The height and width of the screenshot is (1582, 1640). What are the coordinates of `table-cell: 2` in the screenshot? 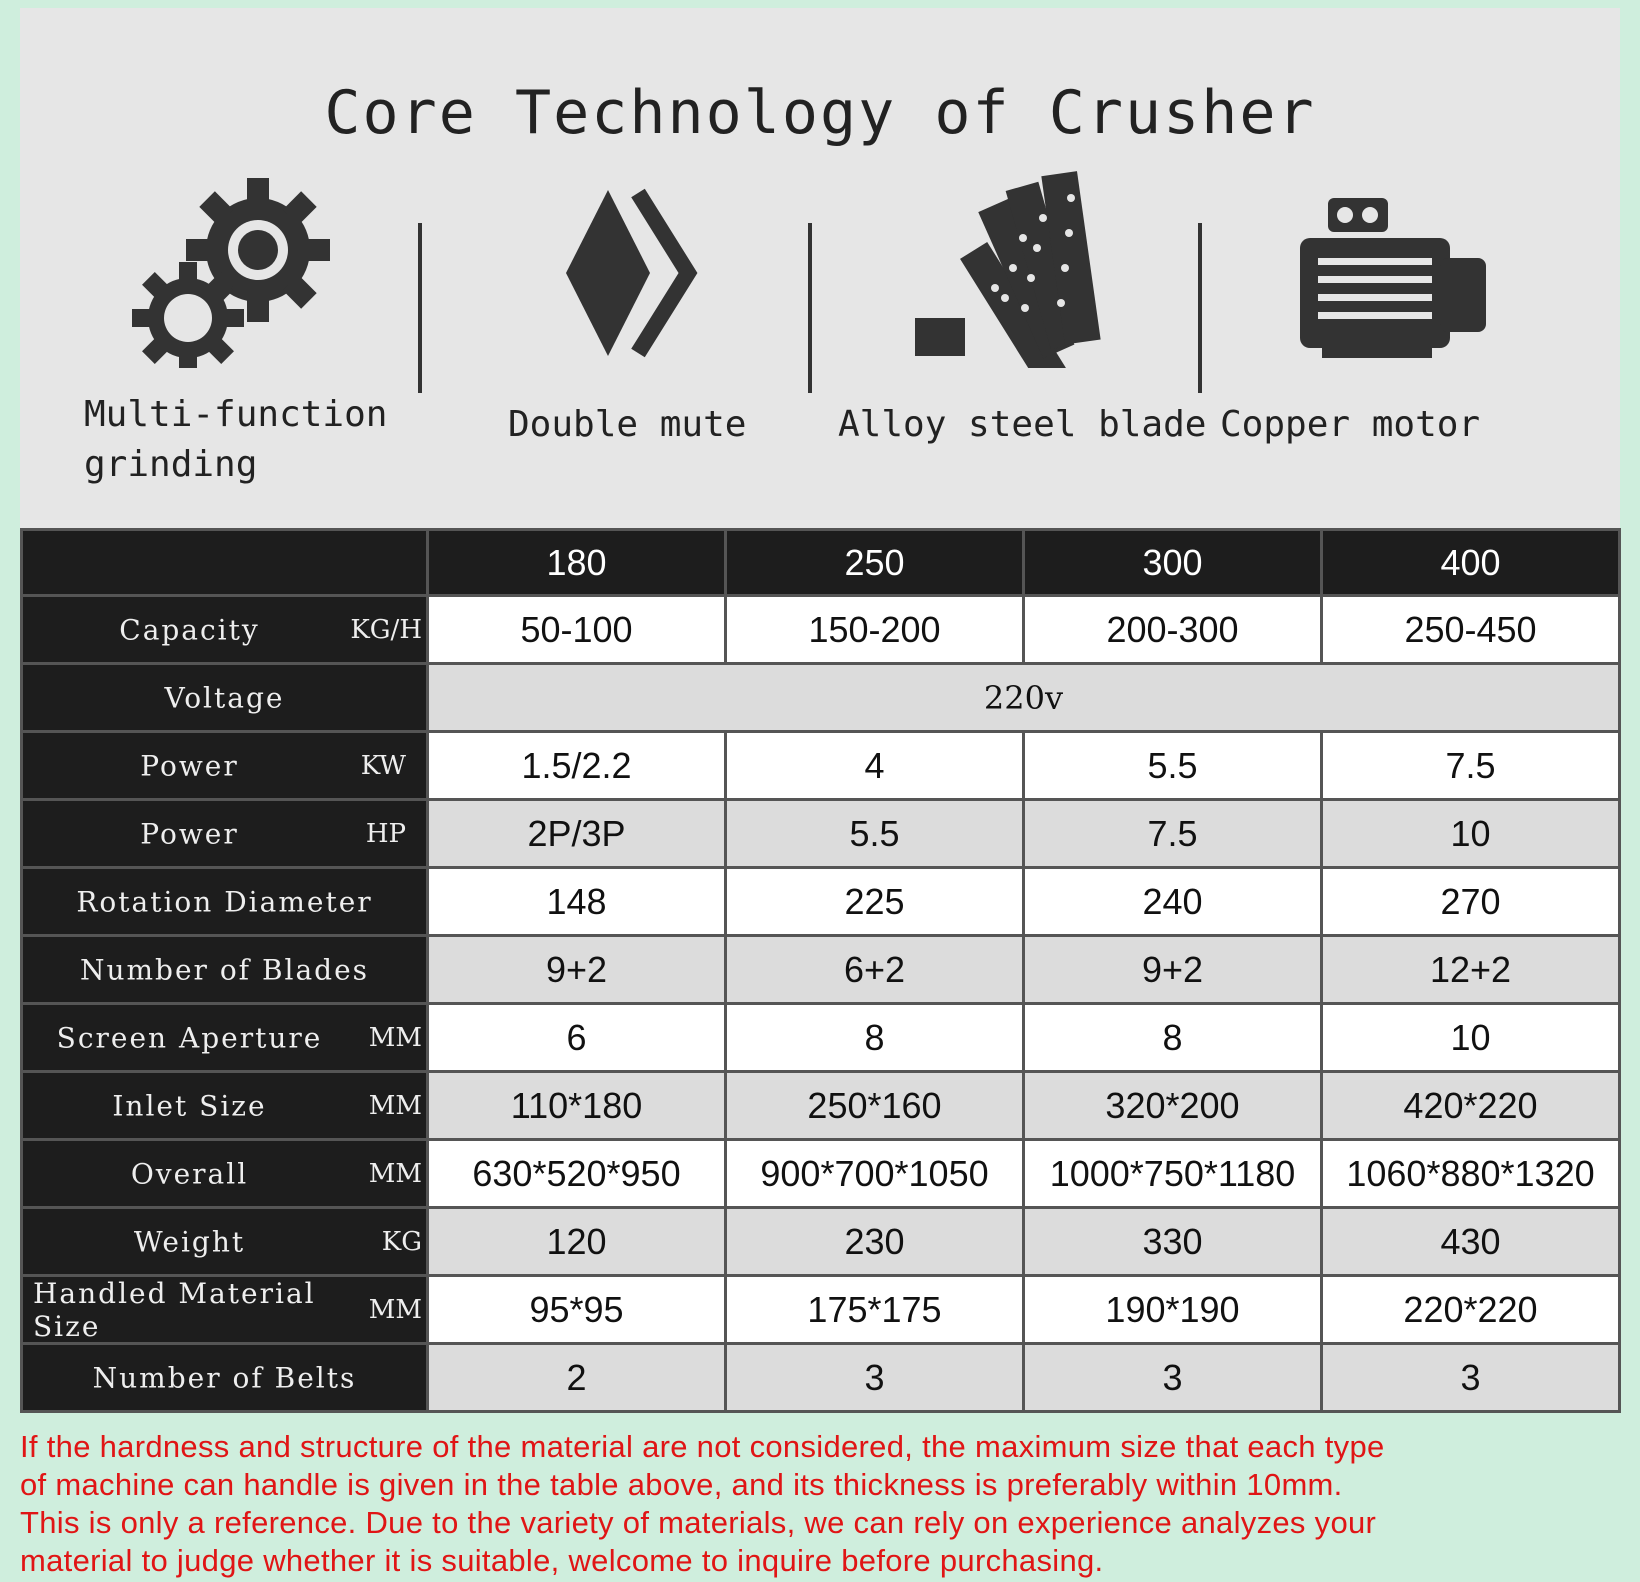 It's located at (576, 1377).